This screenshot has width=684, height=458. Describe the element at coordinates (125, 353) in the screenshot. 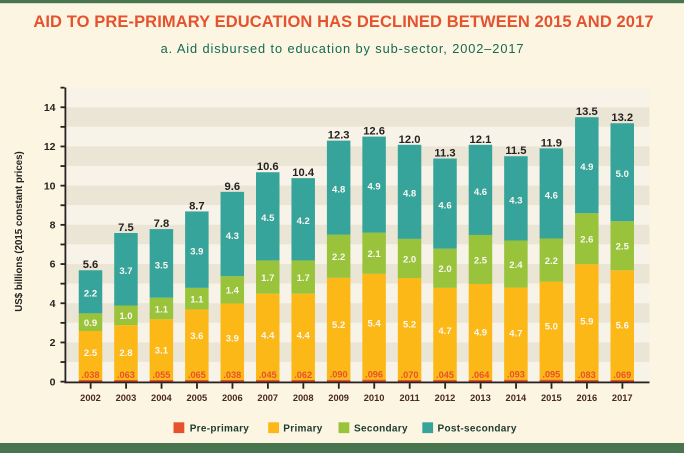

I see `svg-text: 2.8` at that location.